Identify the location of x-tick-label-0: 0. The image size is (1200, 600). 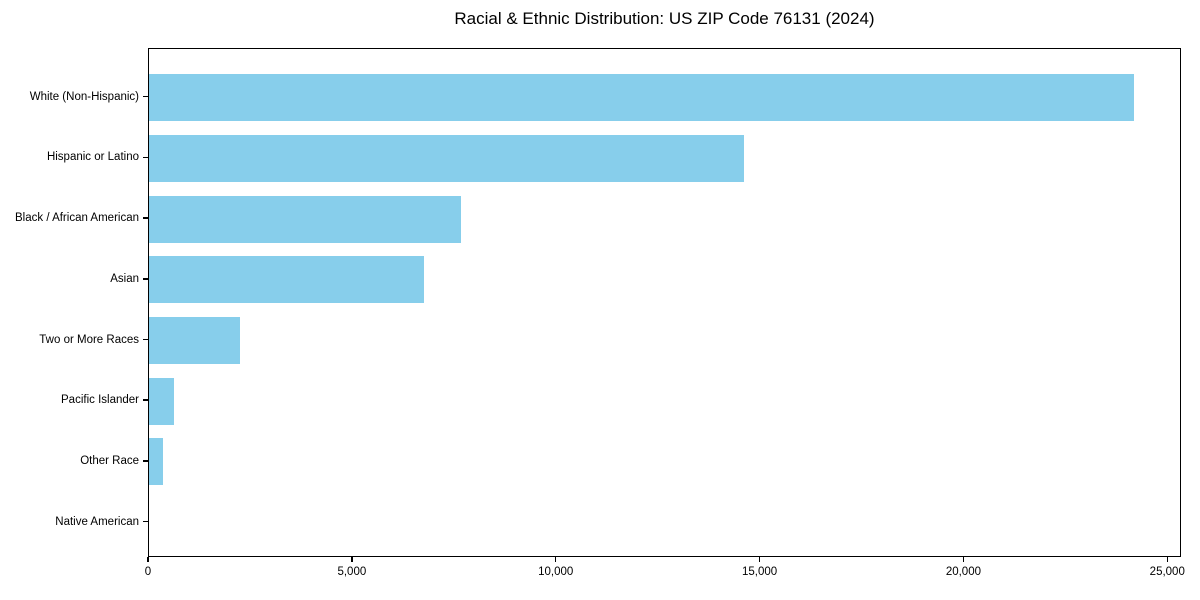
(148, 572).